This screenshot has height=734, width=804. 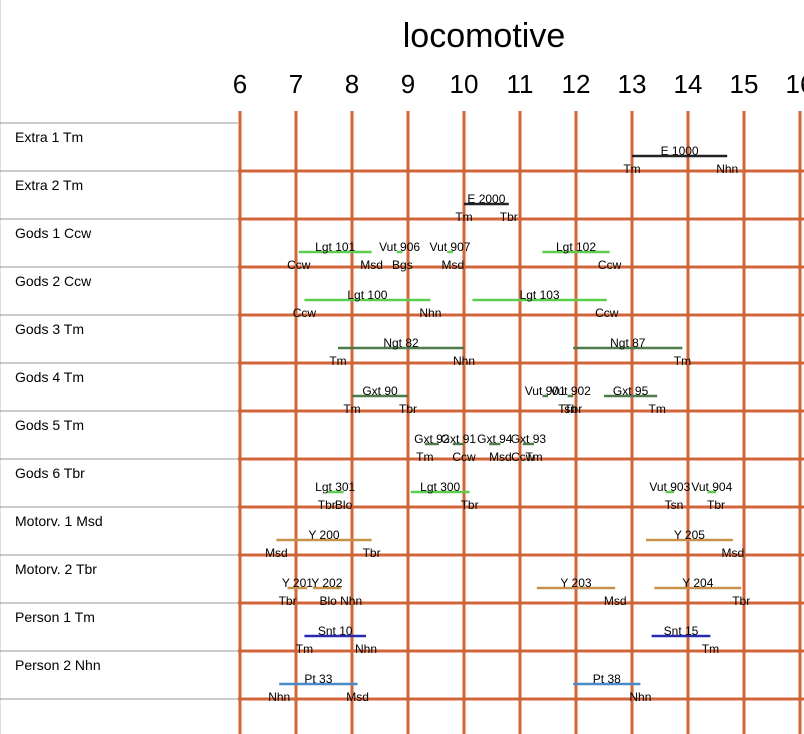 What do you see at coordinates (432, 439) in the screenshot?
I see `trip-name-label: Gxt 92` at bounding box center [432, 439].